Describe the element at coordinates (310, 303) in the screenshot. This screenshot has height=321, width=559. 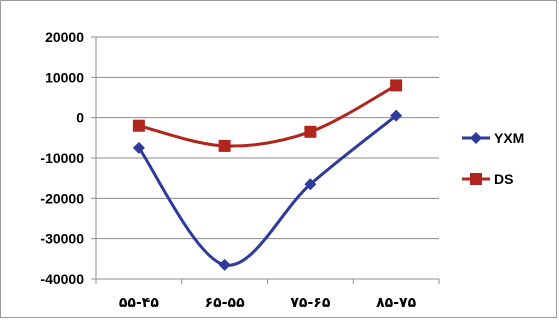
I see `x-tick-label: ۷۵-۶۵` at that location.